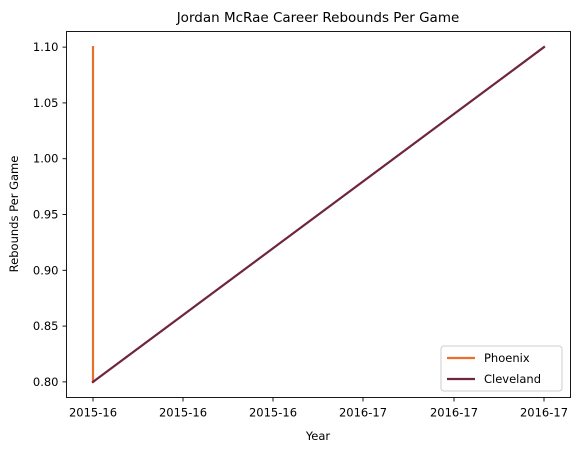 The height and width of the screenshot is (458, 582). I want to click on y-axis-label: Rebounds Per Game, so click(14, 214).